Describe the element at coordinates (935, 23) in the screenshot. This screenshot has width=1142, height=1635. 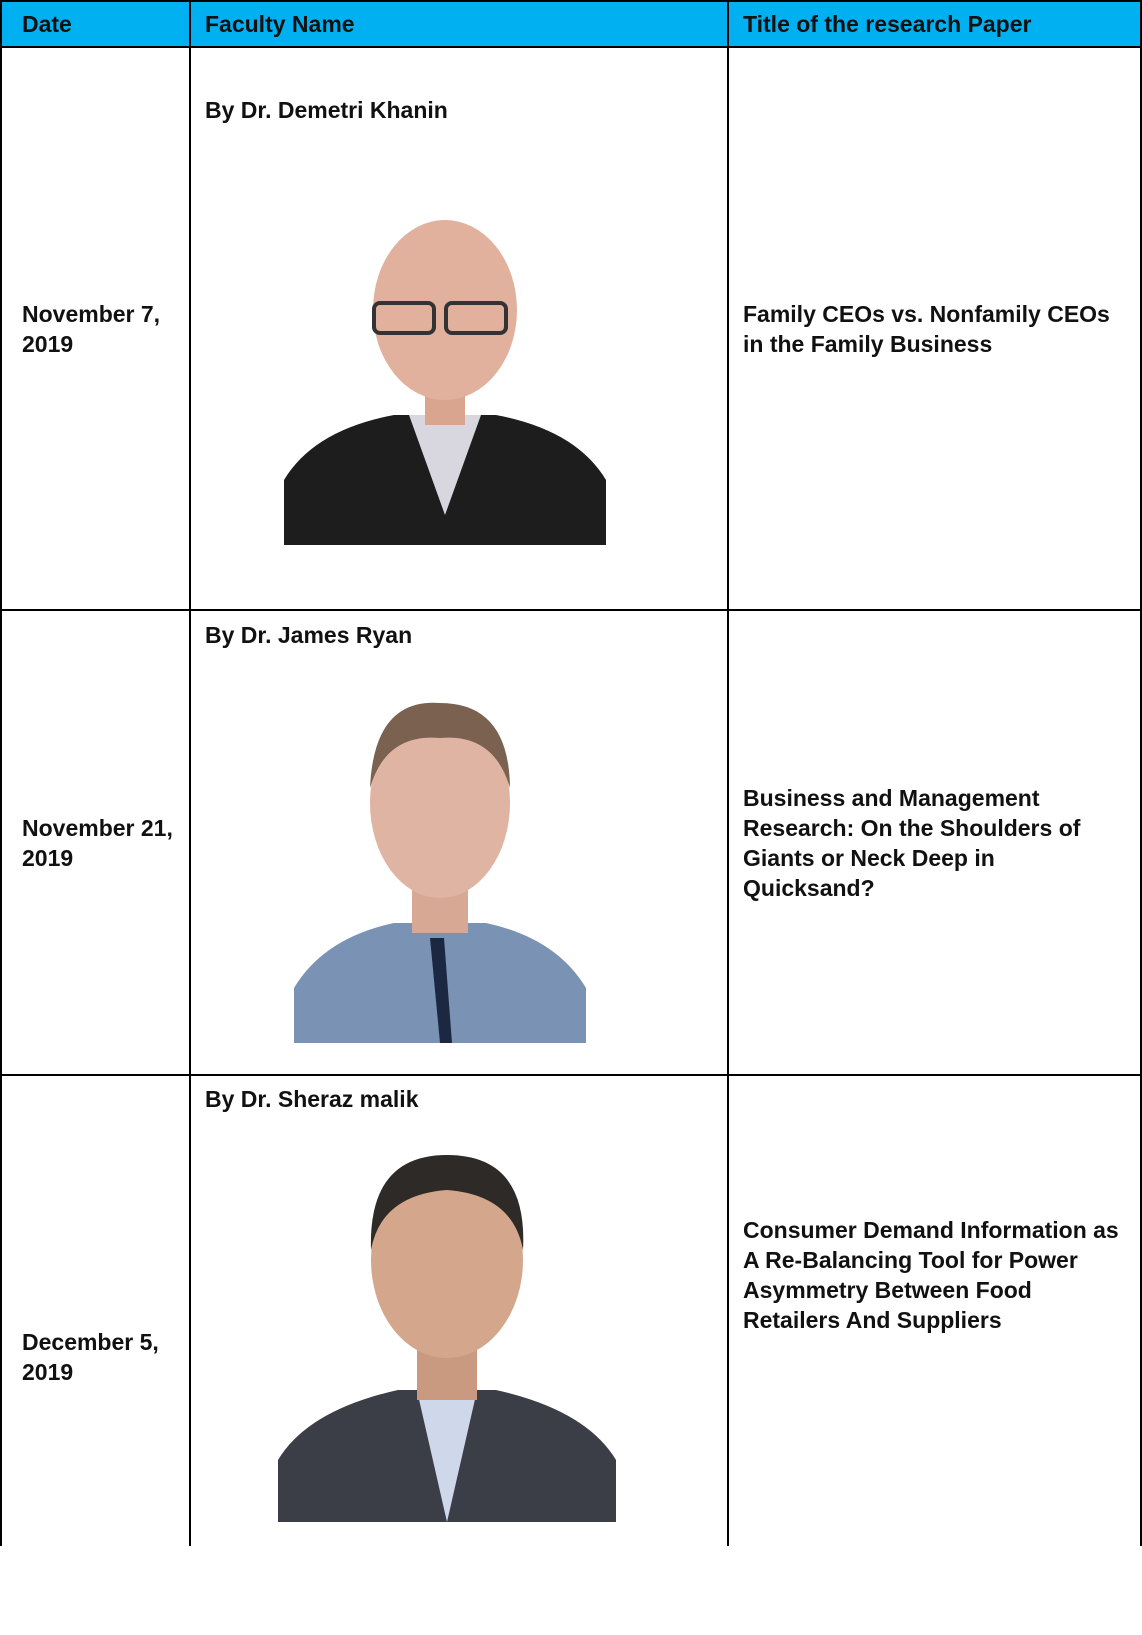
I see `header-cell: Title of the research Paper` at that location.